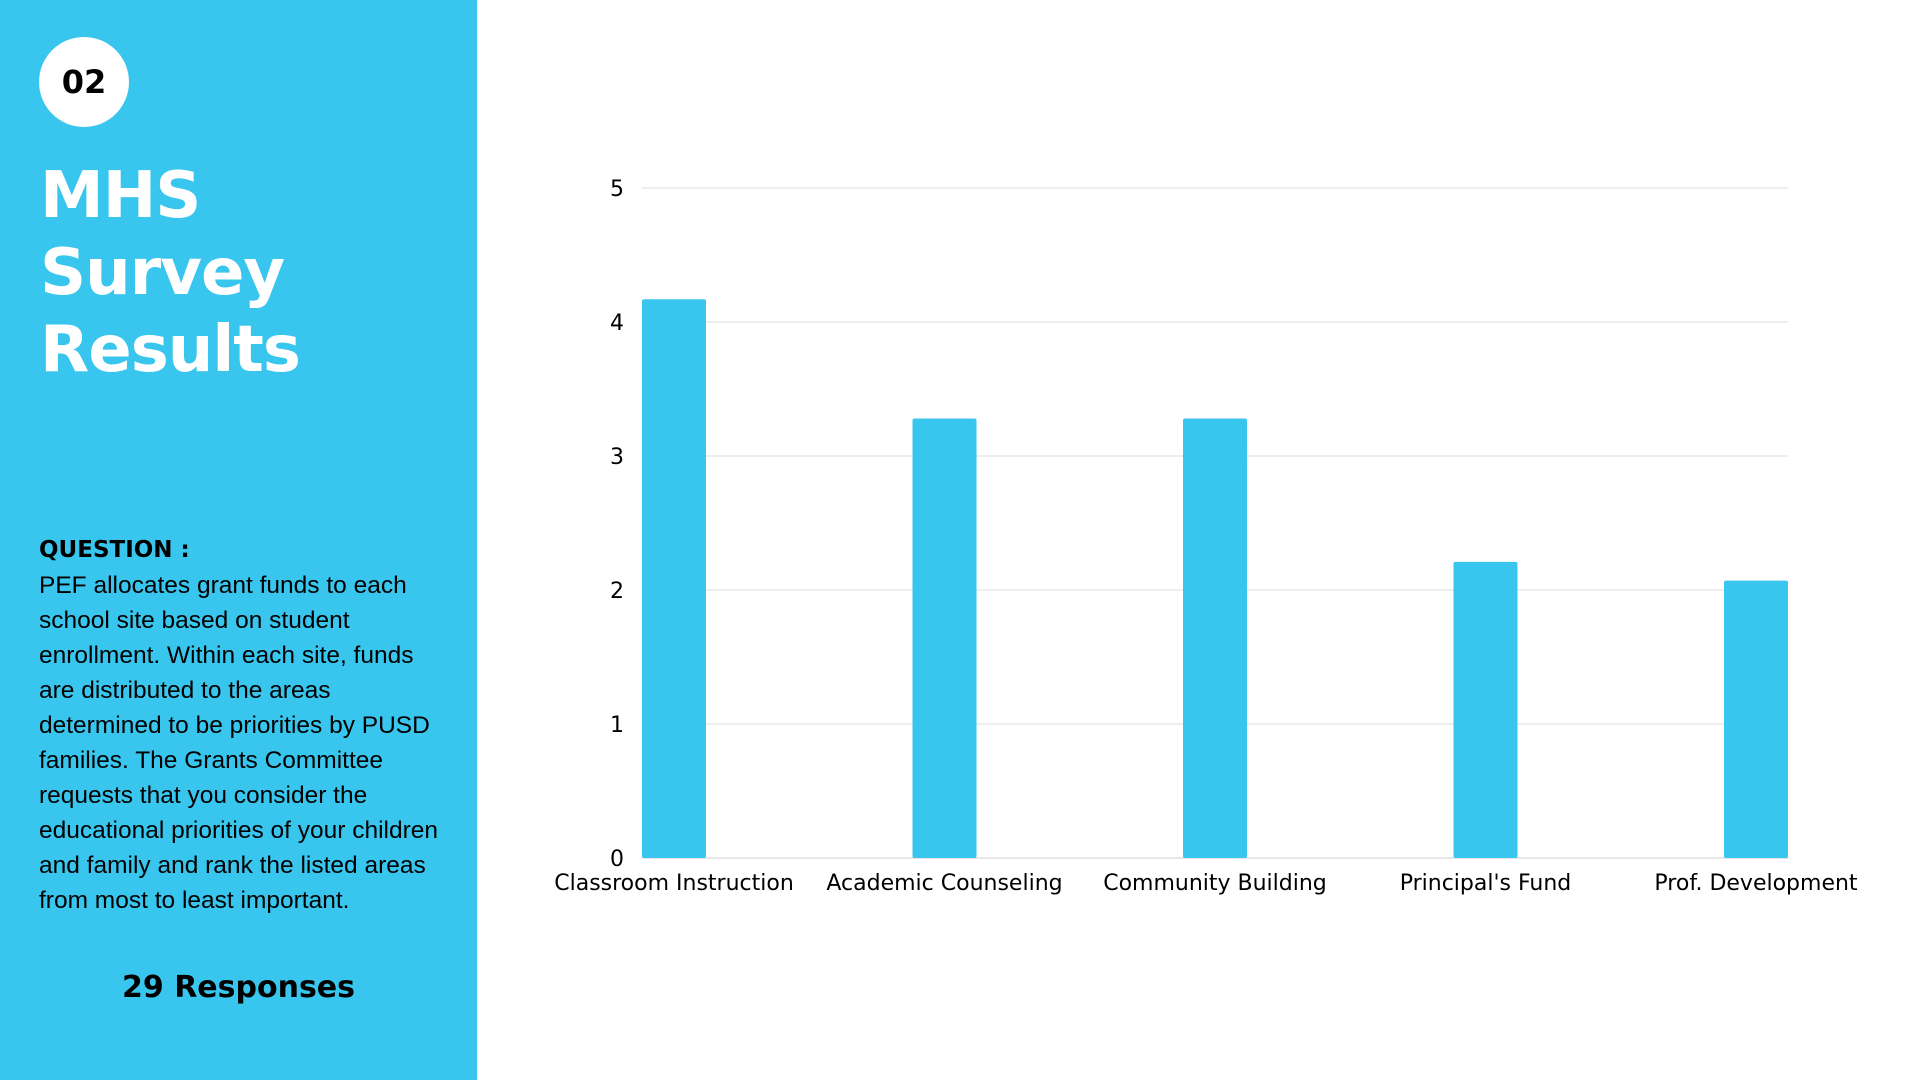 This screenshot has height=1080, width=1920. I want to click on title-line: MHS, so click(120, 196).